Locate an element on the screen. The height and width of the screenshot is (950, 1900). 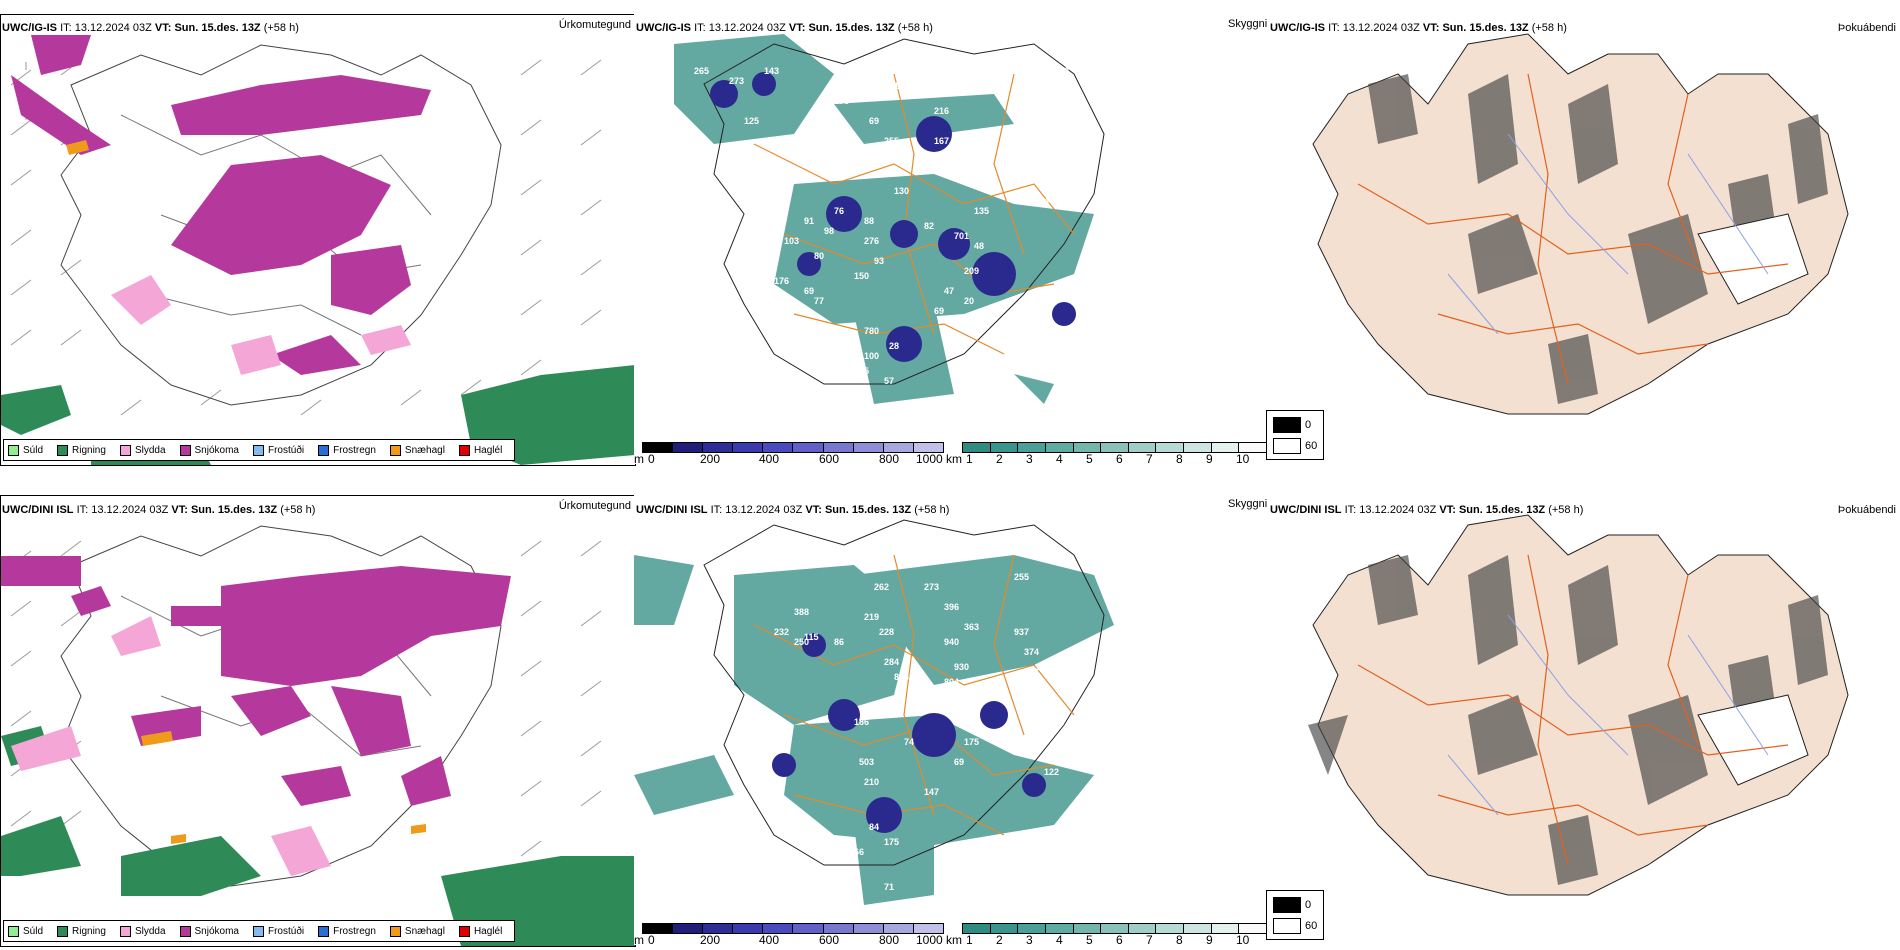
cloud-base-value: 48 is located at coordinates (979, 246).